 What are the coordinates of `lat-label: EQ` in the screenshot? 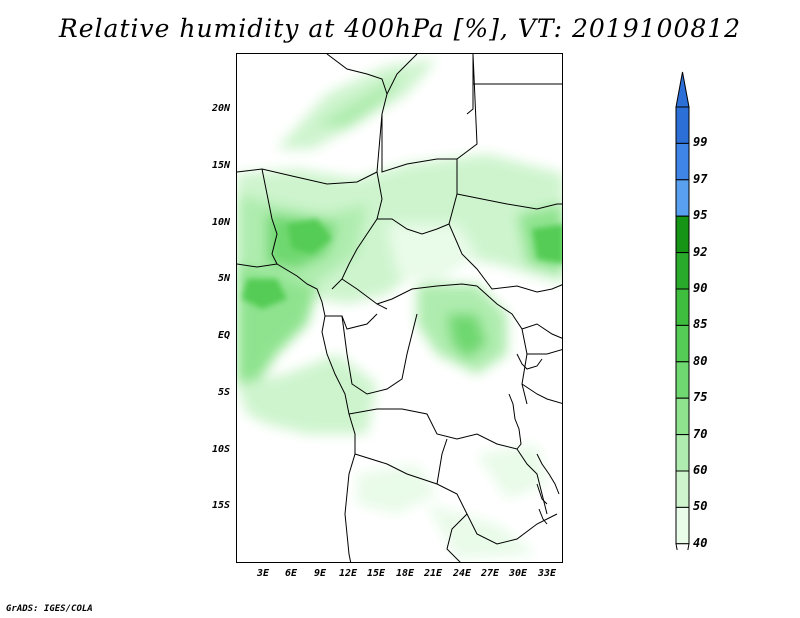 It's located at (223, 335).